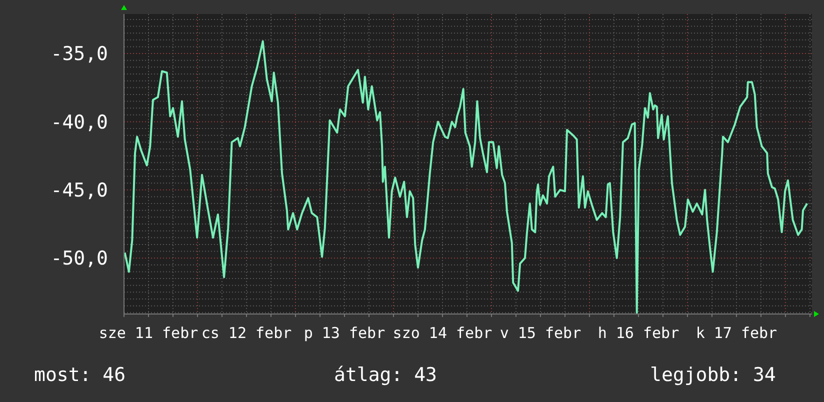  I want to click on text: legjobb: 34, so click(713, 375).